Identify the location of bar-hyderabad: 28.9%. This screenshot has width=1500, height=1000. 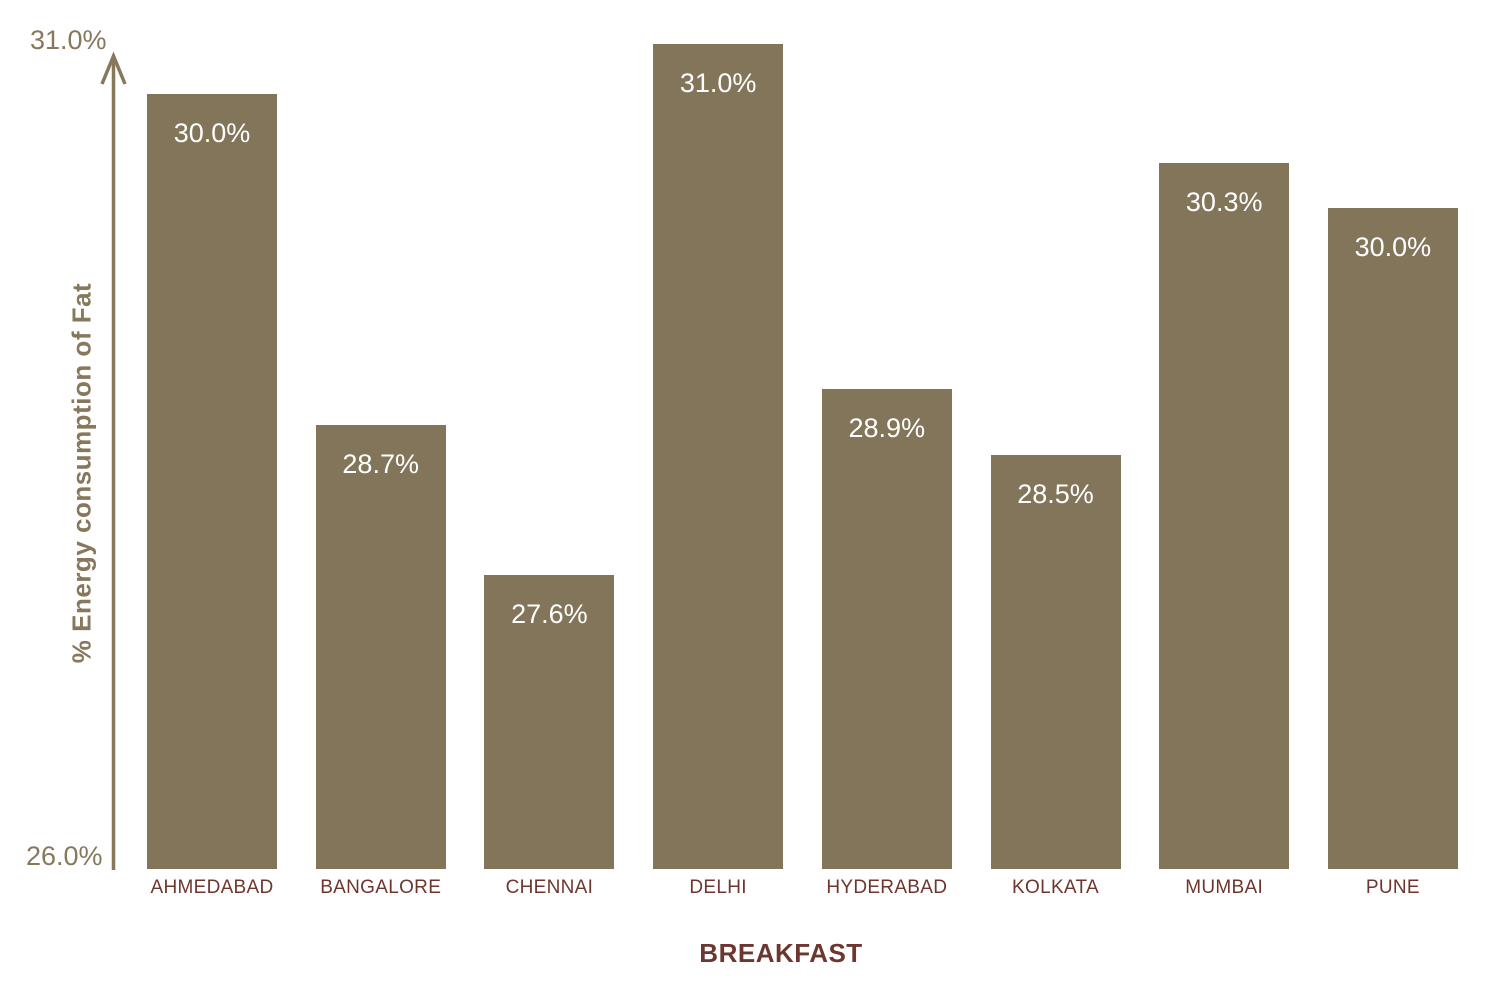
(886, 629).